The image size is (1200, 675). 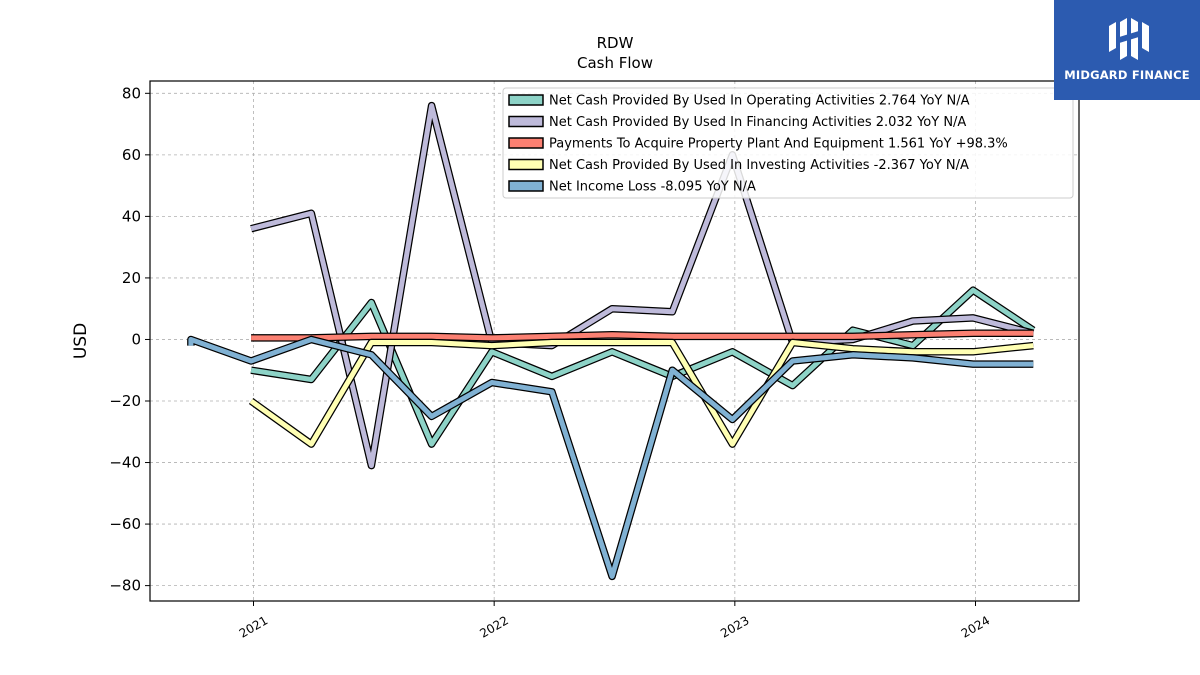 What do you see at coordinates (615, 63) in the screenshot?
I see `chart-subtitle: Cash Flow` at bounding box center [615, 63].